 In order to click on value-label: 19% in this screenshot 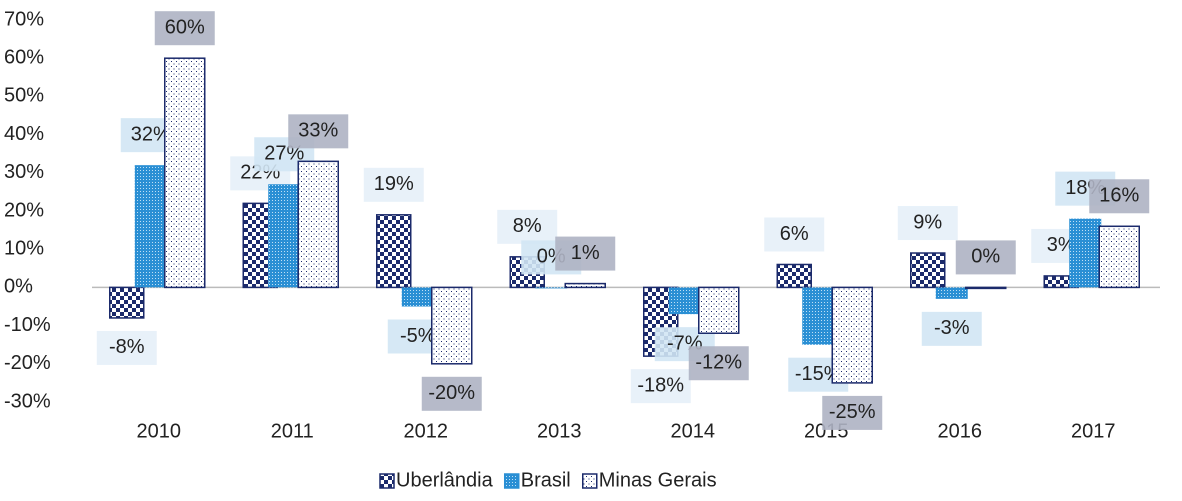, I will do `click(394, 184)`.